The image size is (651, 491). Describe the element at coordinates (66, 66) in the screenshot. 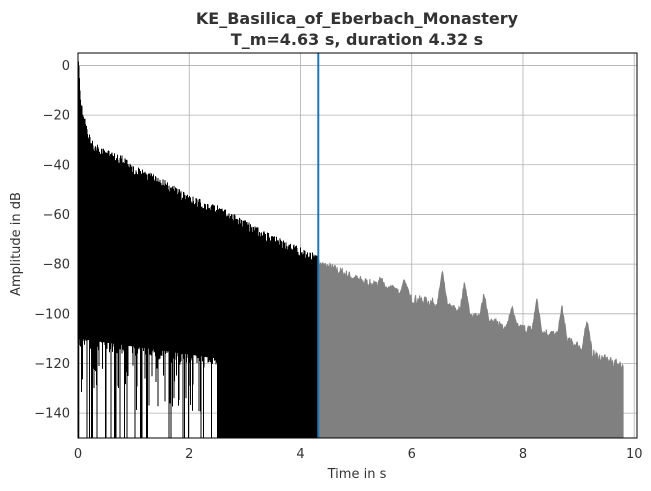

I see `y-tick-label: 0` at that location.